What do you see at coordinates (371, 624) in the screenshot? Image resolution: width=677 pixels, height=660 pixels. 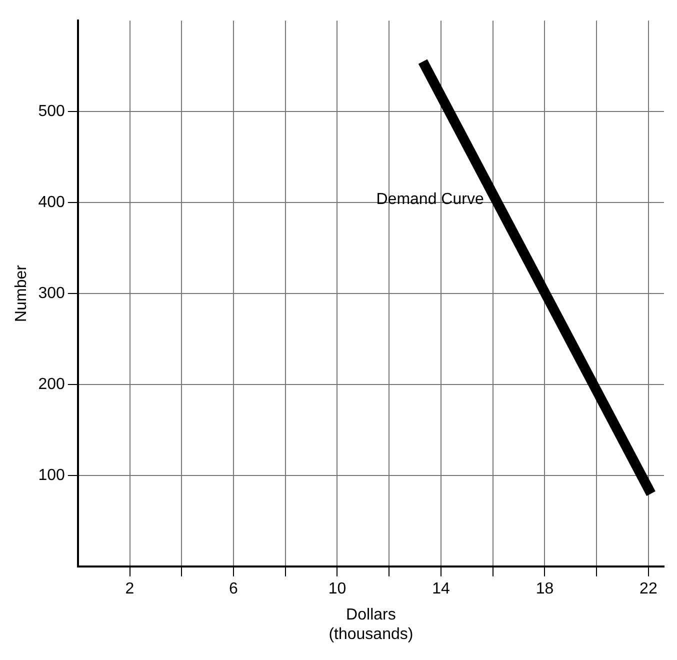 I see `x-axis-title: Dollars (thousands)` at bounding box center [371, 624].